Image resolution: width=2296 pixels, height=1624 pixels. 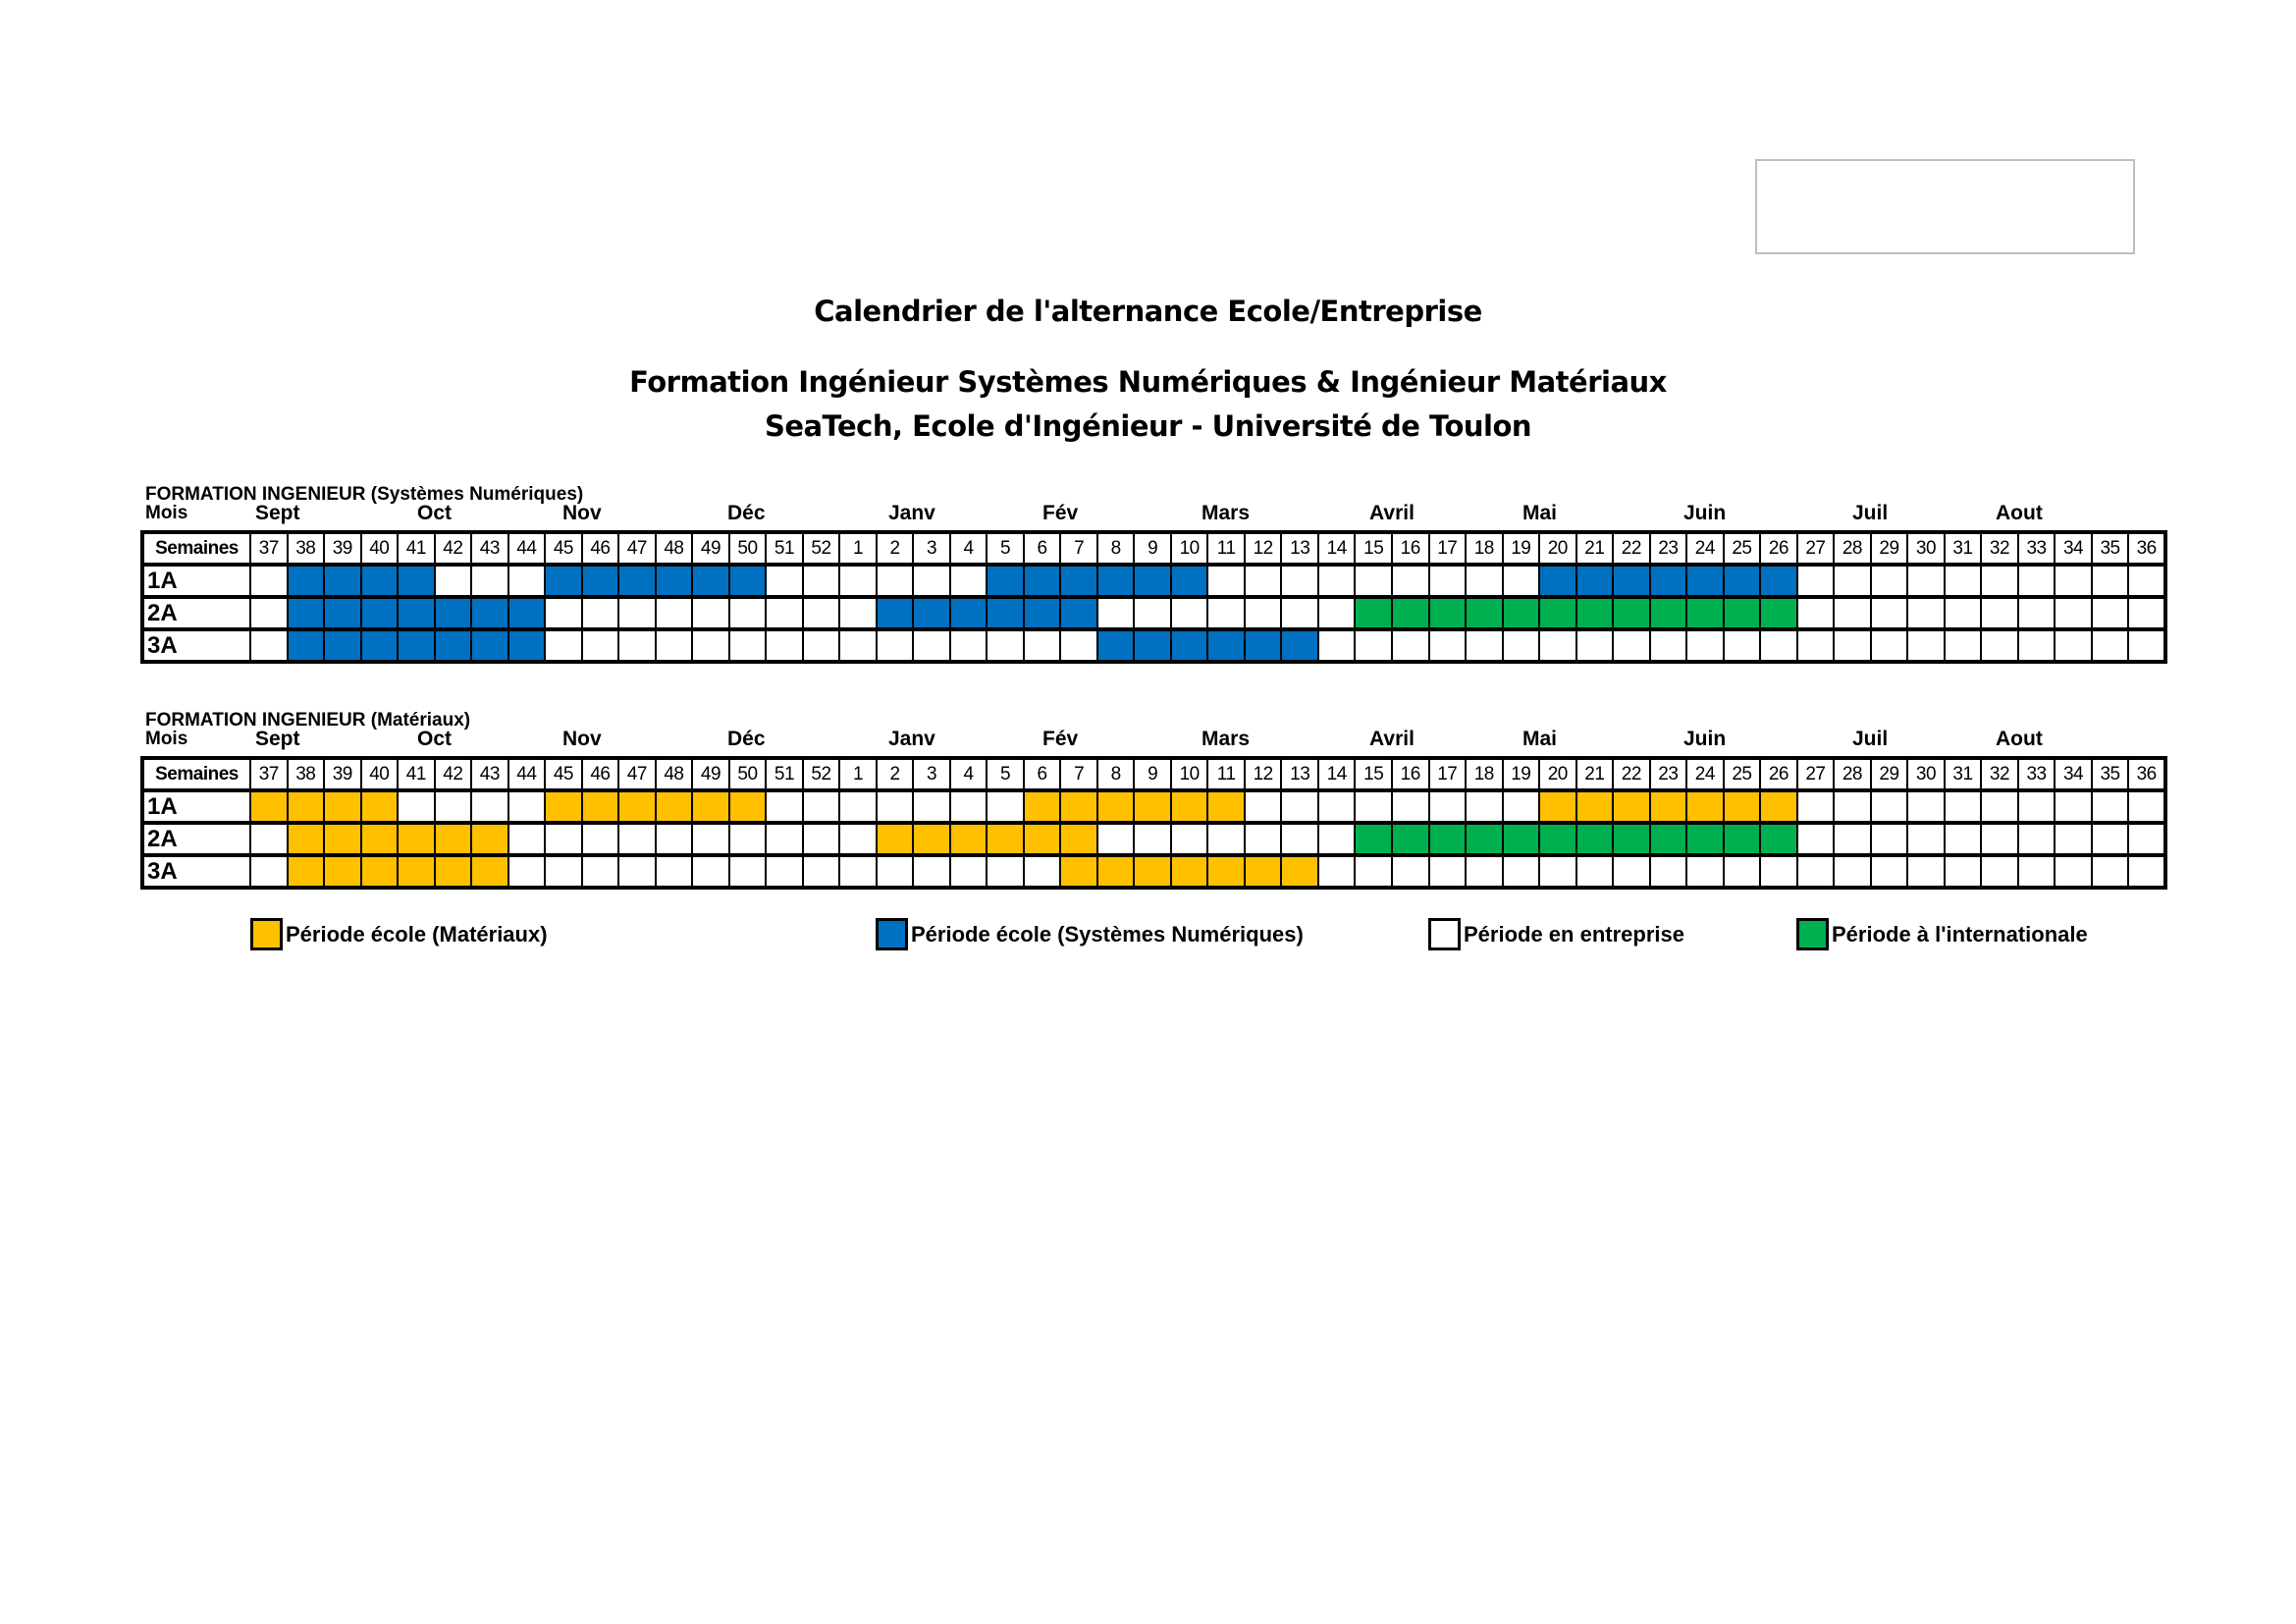 I want to click on year-row-2a: 2A, so click(x=1153, y=839).